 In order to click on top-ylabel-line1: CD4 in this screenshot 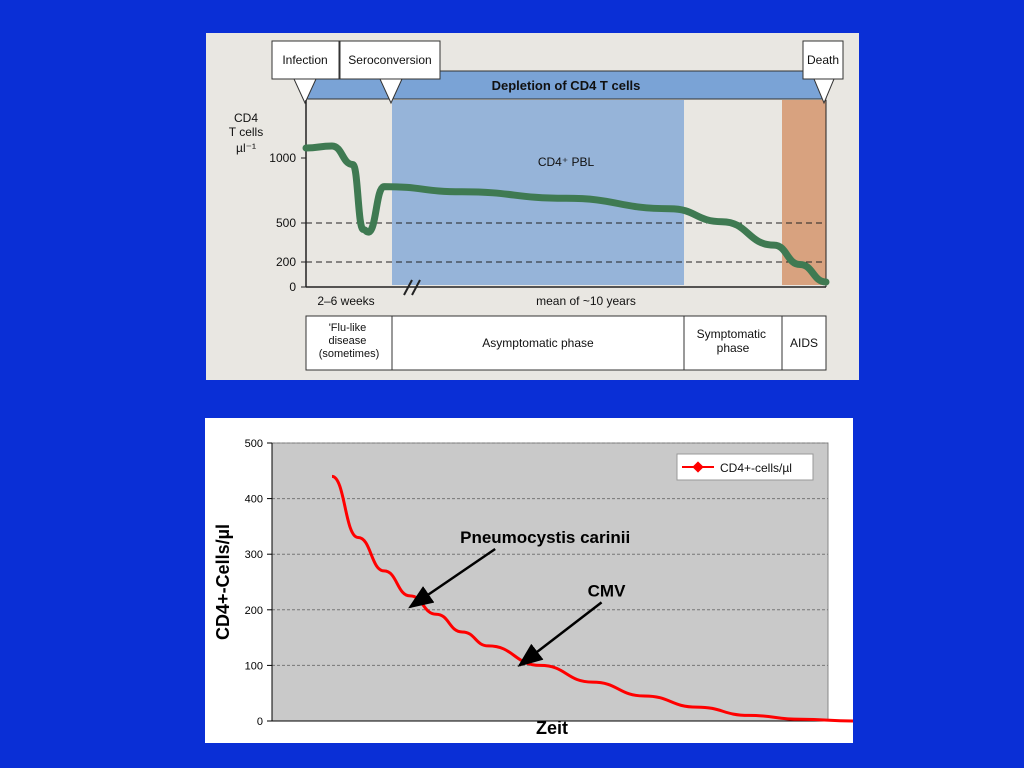, I will do `click(246, 118)`.